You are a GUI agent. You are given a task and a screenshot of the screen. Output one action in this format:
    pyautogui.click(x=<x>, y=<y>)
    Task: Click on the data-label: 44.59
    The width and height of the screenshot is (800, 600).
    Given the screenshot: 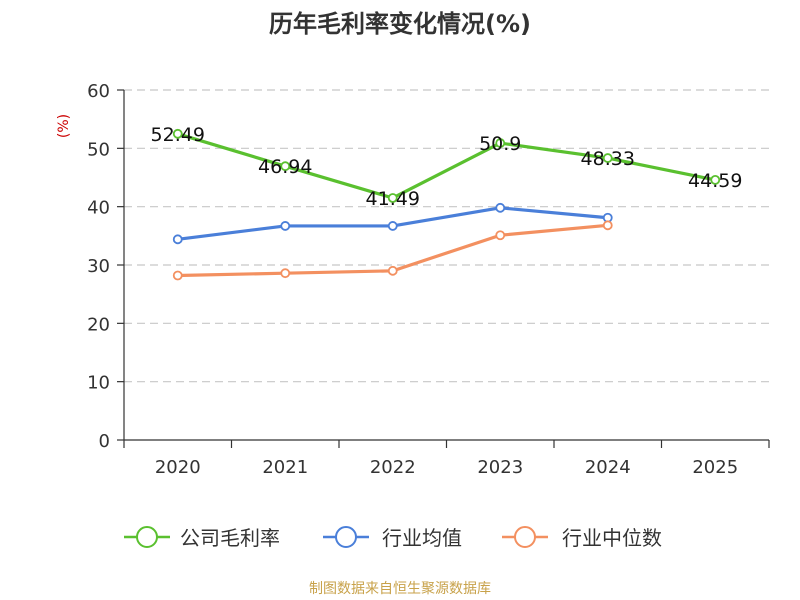 What is the action you would take?
    pyautogui.click(x=715, y=181)
    